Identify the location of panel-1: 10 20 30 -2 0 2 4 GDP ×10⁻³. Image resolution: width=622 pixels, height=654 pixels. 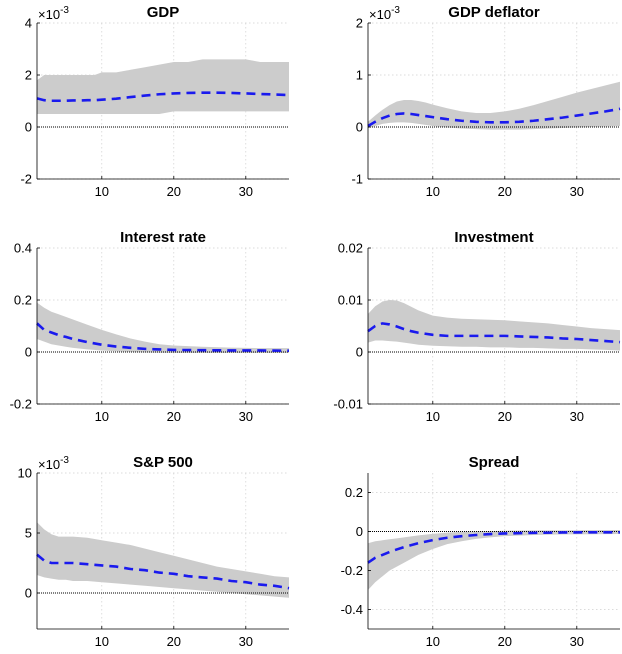
(155, 101).